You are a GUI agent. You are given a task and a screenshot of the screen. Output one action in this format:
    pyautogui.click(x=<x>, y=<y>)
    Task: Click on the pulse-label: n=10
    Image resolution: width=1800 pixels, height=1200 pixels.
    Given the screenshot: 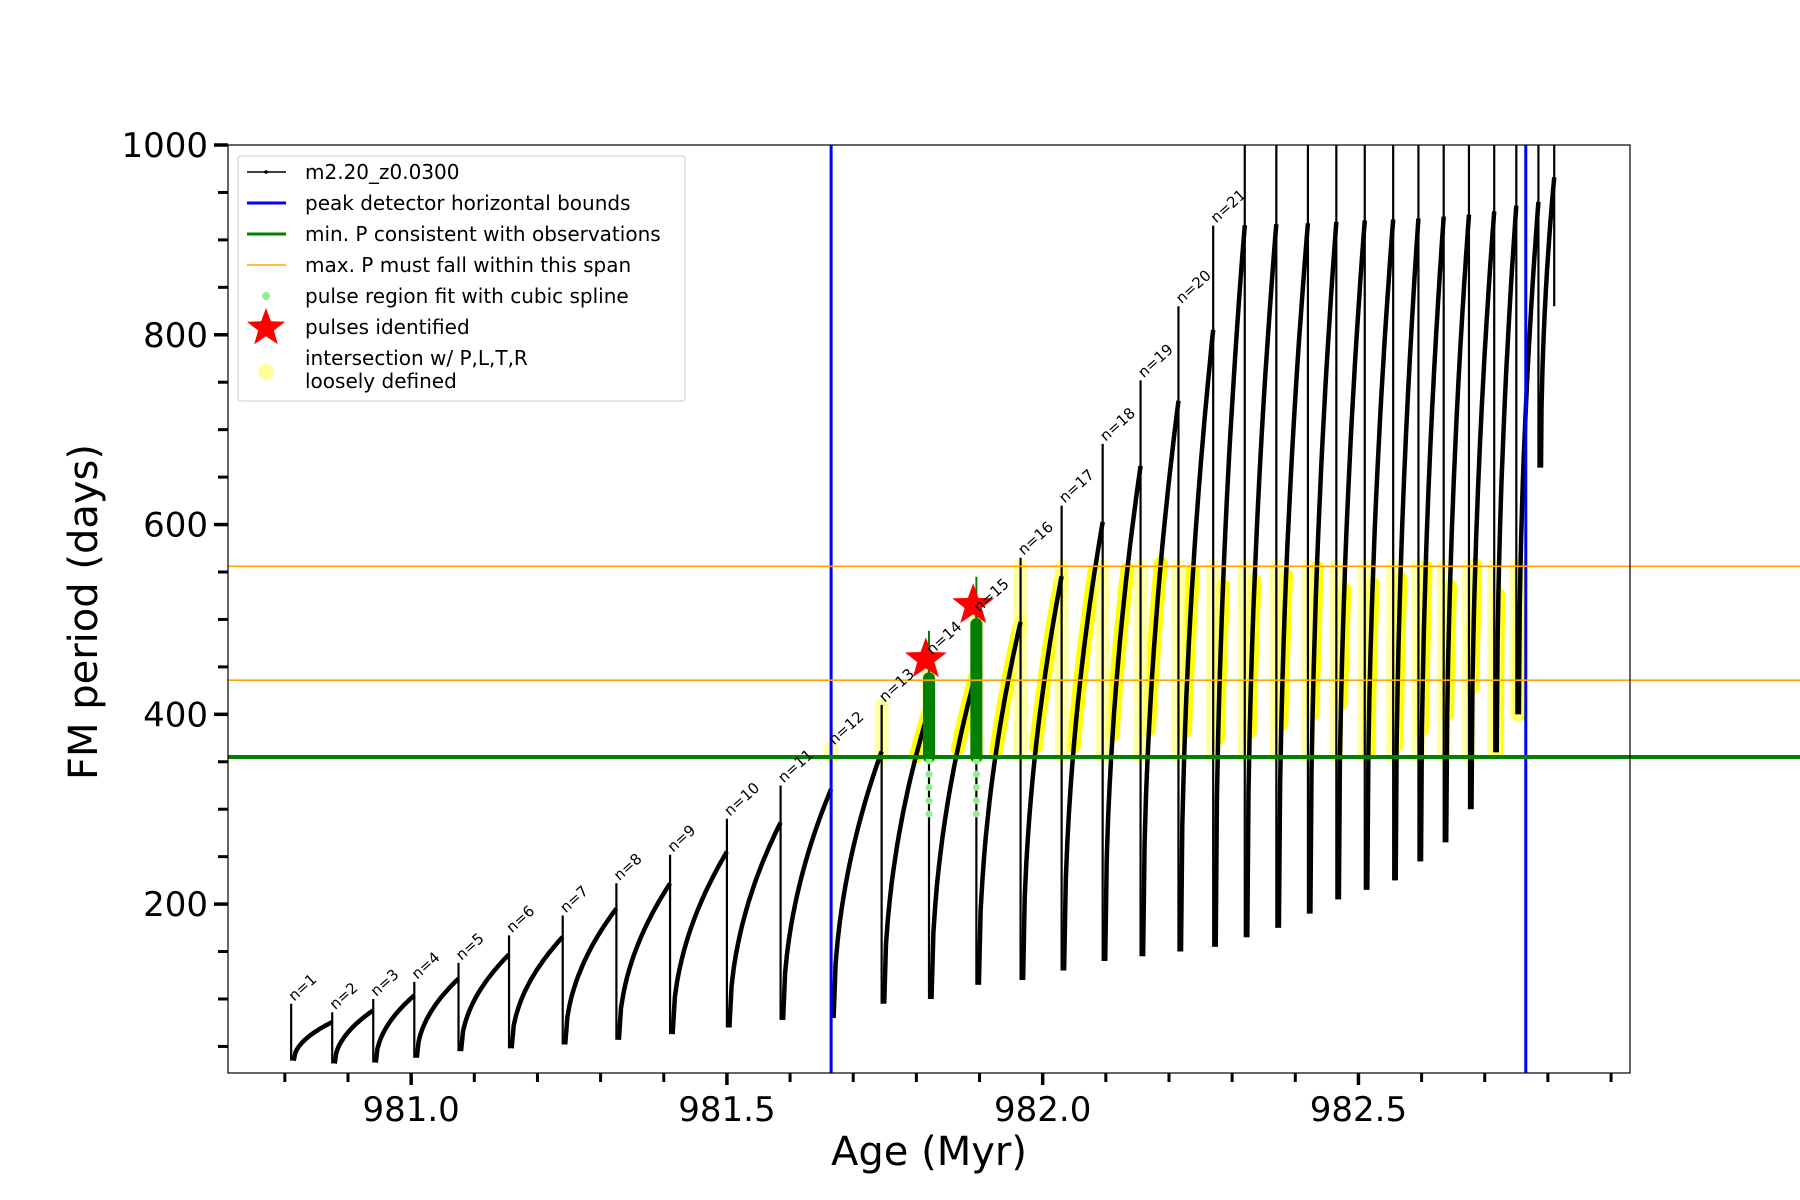 What is the action you would take?
    pyautogui.click(x=742, y=799)
    